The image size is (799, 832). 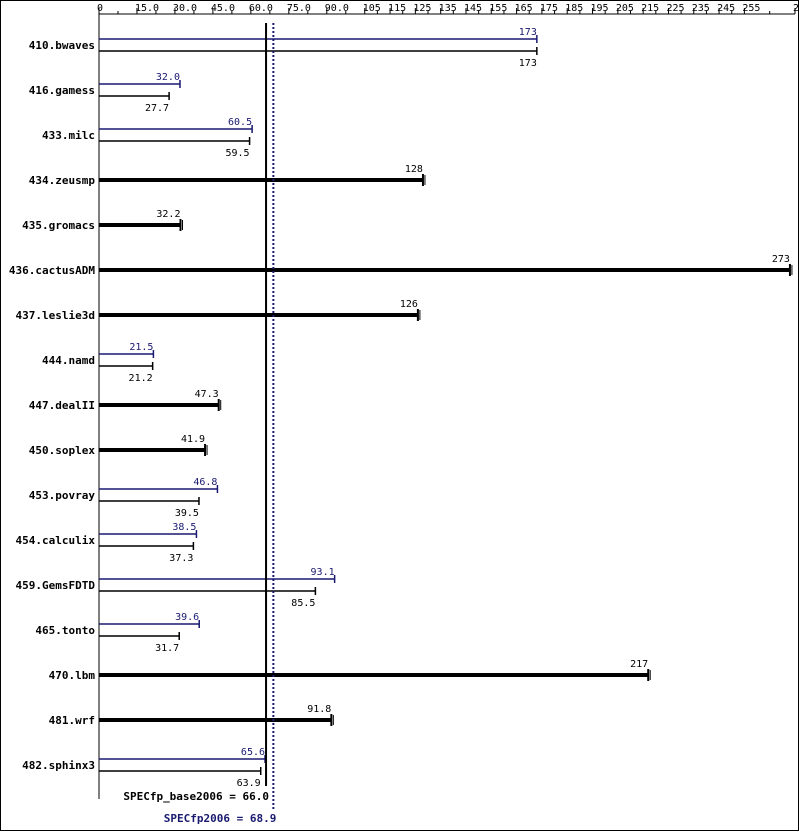 I want to click on x-tick-label: 215, so click(x=650, y=8).